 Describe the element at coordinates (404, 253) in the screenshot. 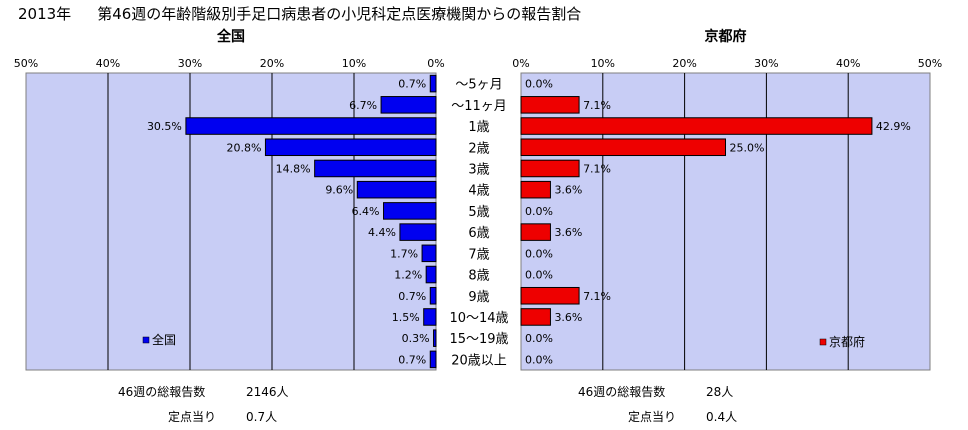

I see `data-label-national: 1.7%` at that location.